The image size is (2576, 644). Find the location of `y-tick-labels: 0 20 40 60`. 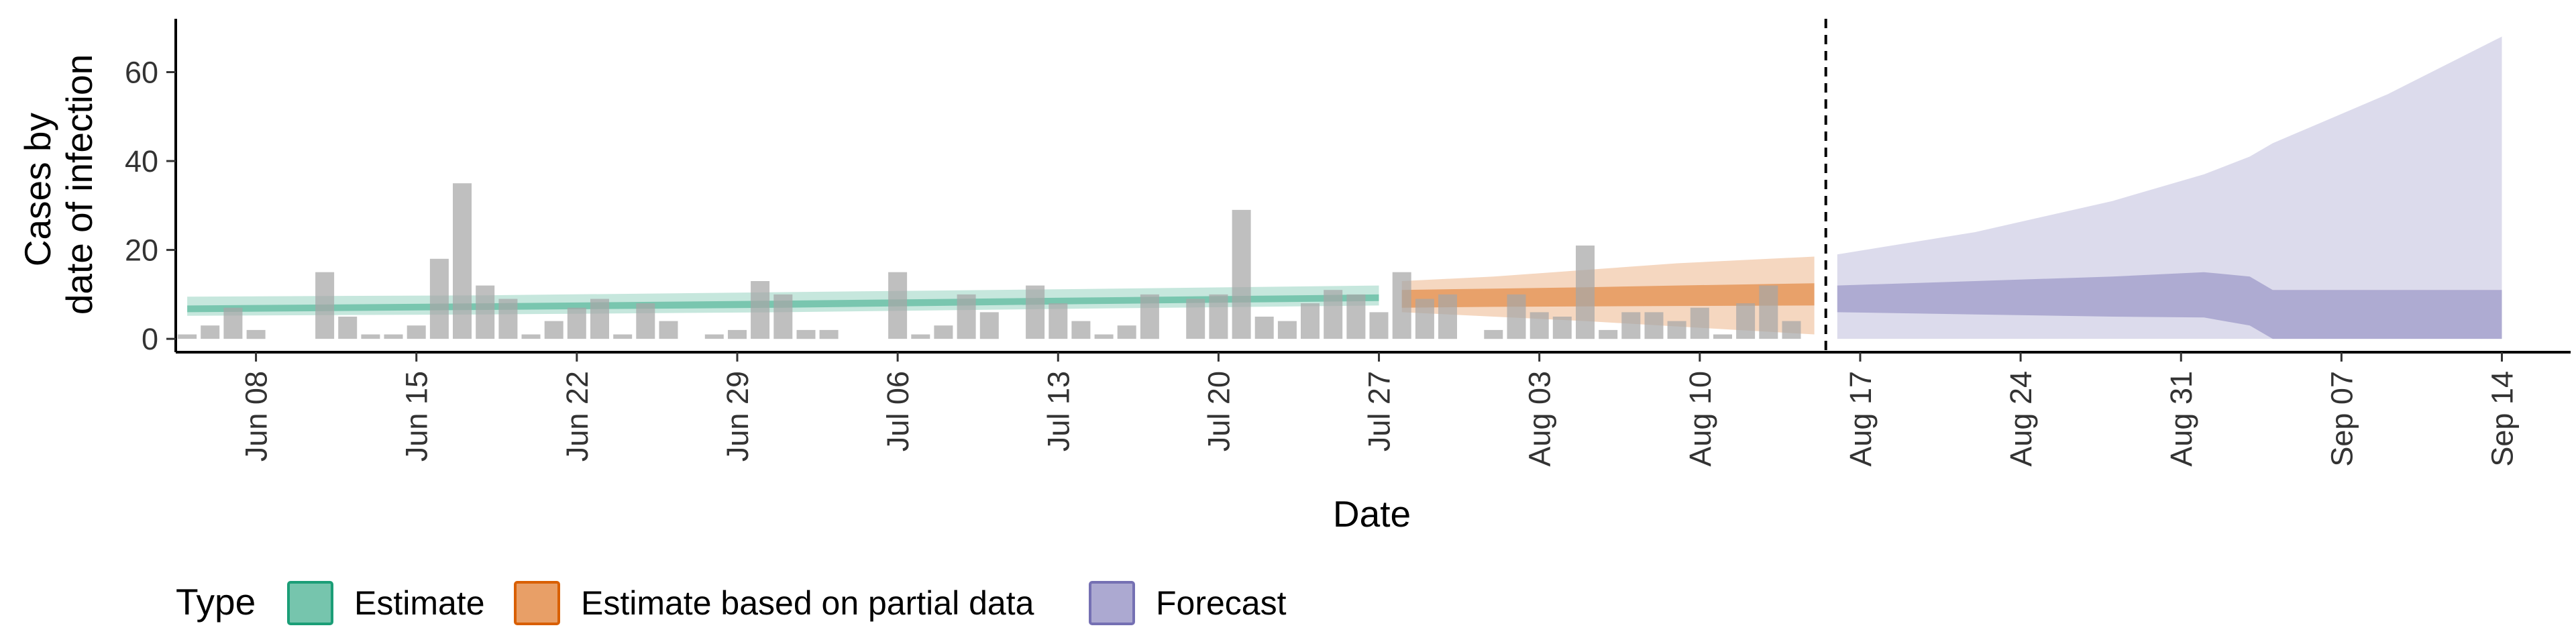

y-tick-labels: 0 20 40 60 is located at coordinates (150, 206).